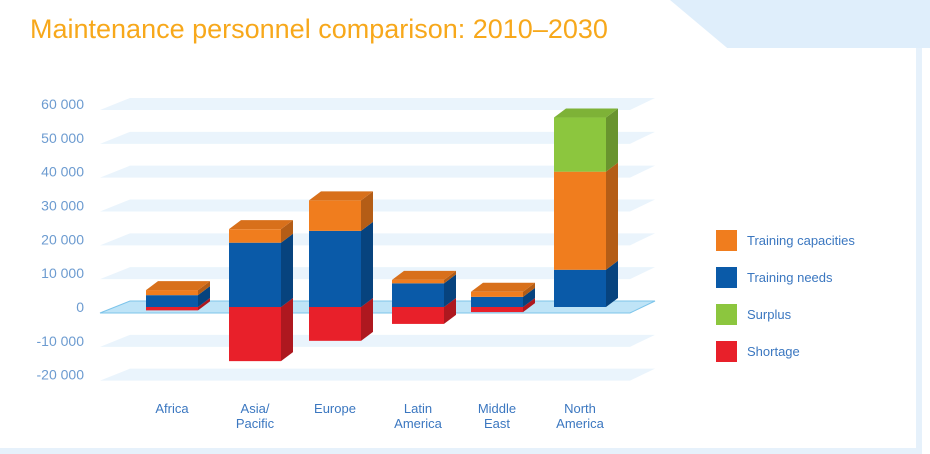 This screenshot has width=930, height=454. Describe the element at coordinates (335, 408) in the screenshot. I see `x-tick-label: Europe` at that location.